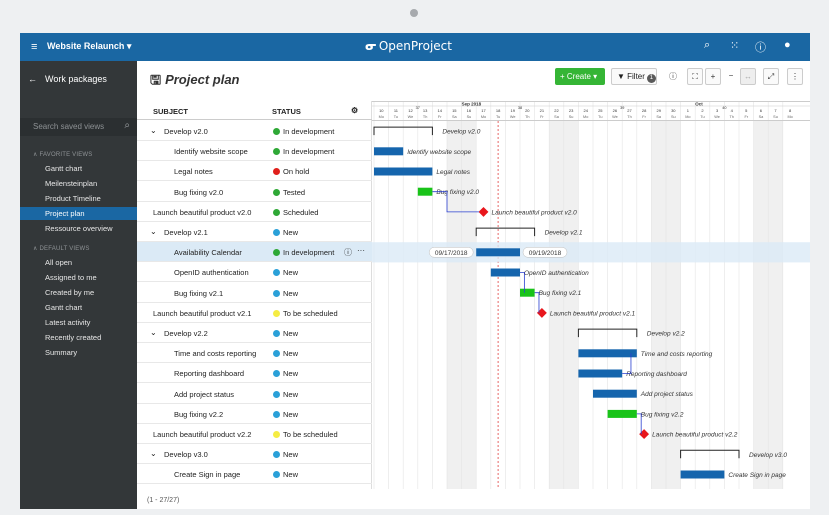 This screenshot has height=515, width=829. What do you see at coordinates (355, 110) in the screenshot?
I see `column-settings-icon: ⚙` at bounding box center [355, 110].